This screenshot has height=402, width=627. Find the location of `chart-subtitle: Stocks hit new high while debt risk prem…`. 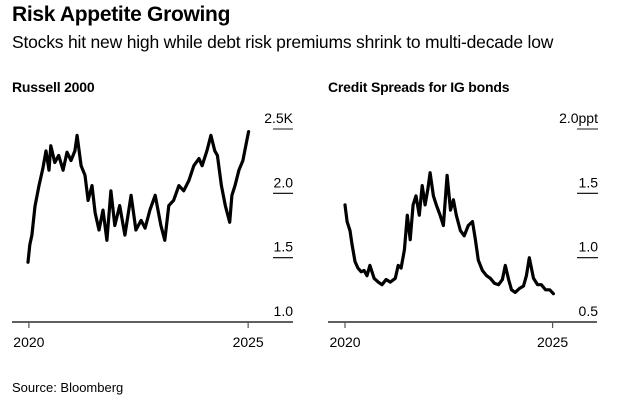

chart-subtitle: Stocks hit new high while debt risk prem… is located at coordinates (283, 42).